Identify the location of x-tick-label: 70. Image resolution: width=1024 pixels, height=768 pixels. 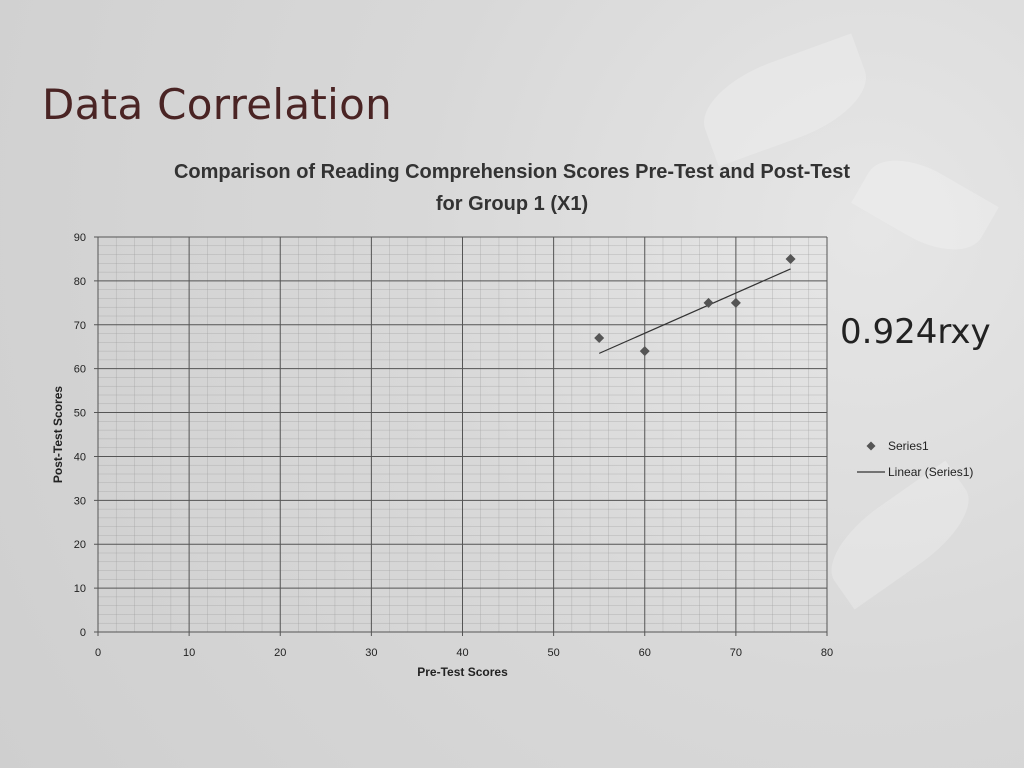
(736, 653).